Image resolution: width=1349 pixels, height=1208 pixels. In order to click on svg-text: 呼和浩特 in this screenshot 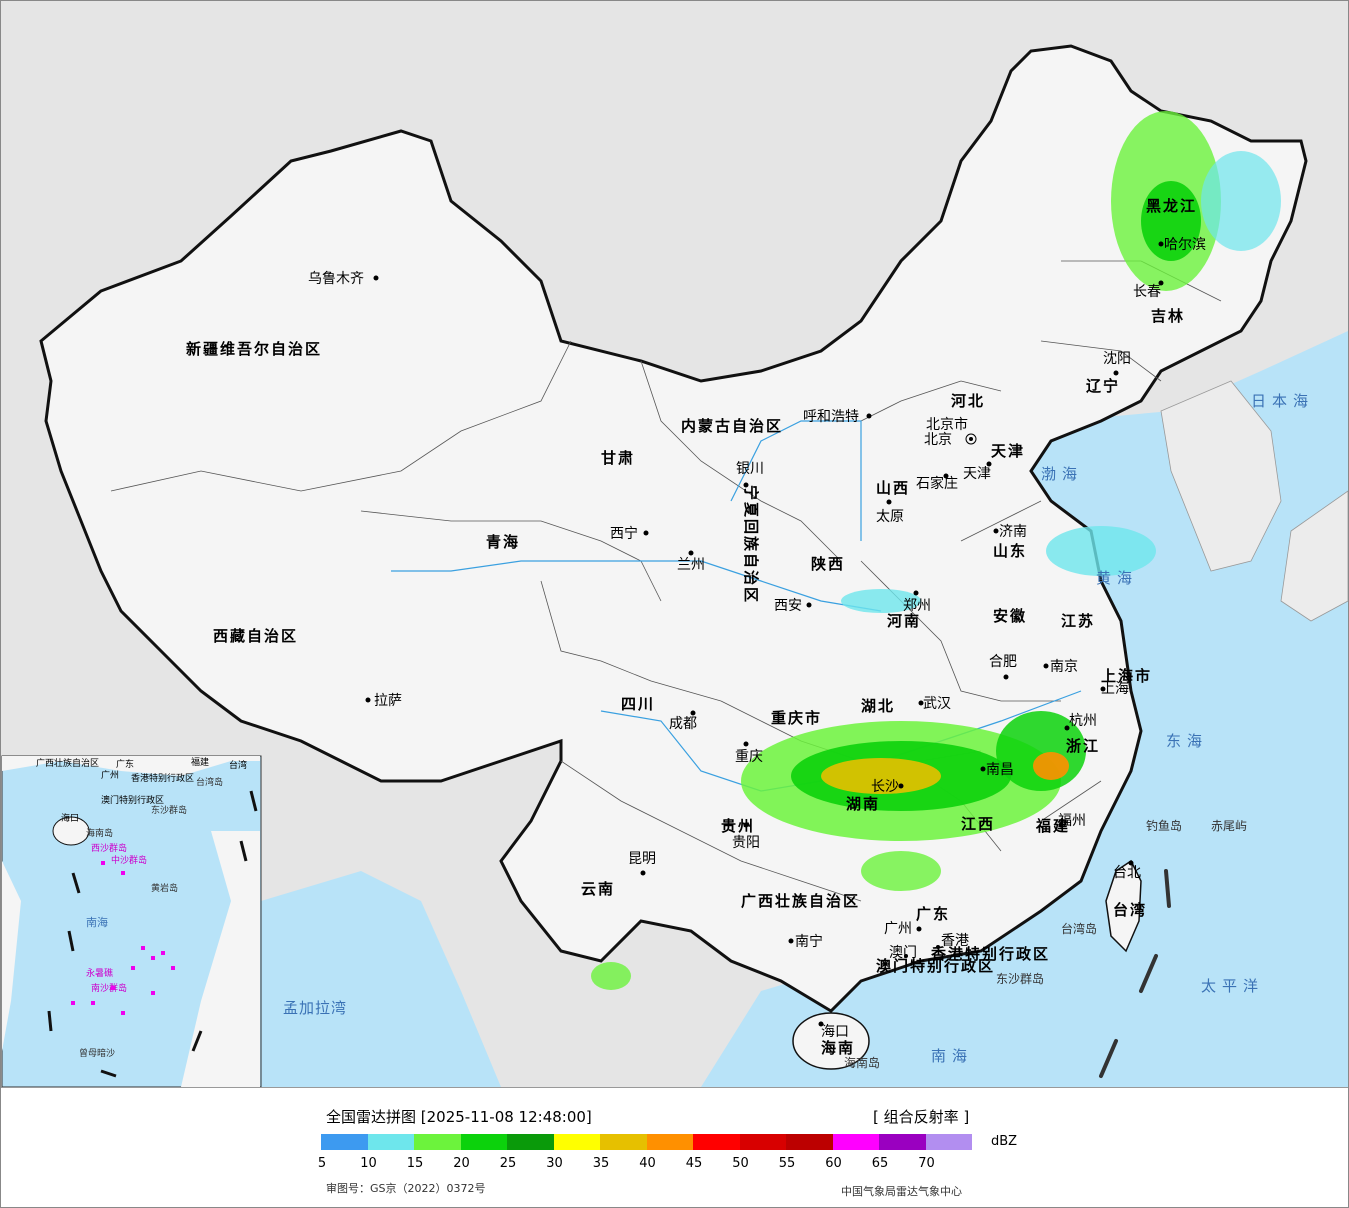, I will do `click(831, 417)`.